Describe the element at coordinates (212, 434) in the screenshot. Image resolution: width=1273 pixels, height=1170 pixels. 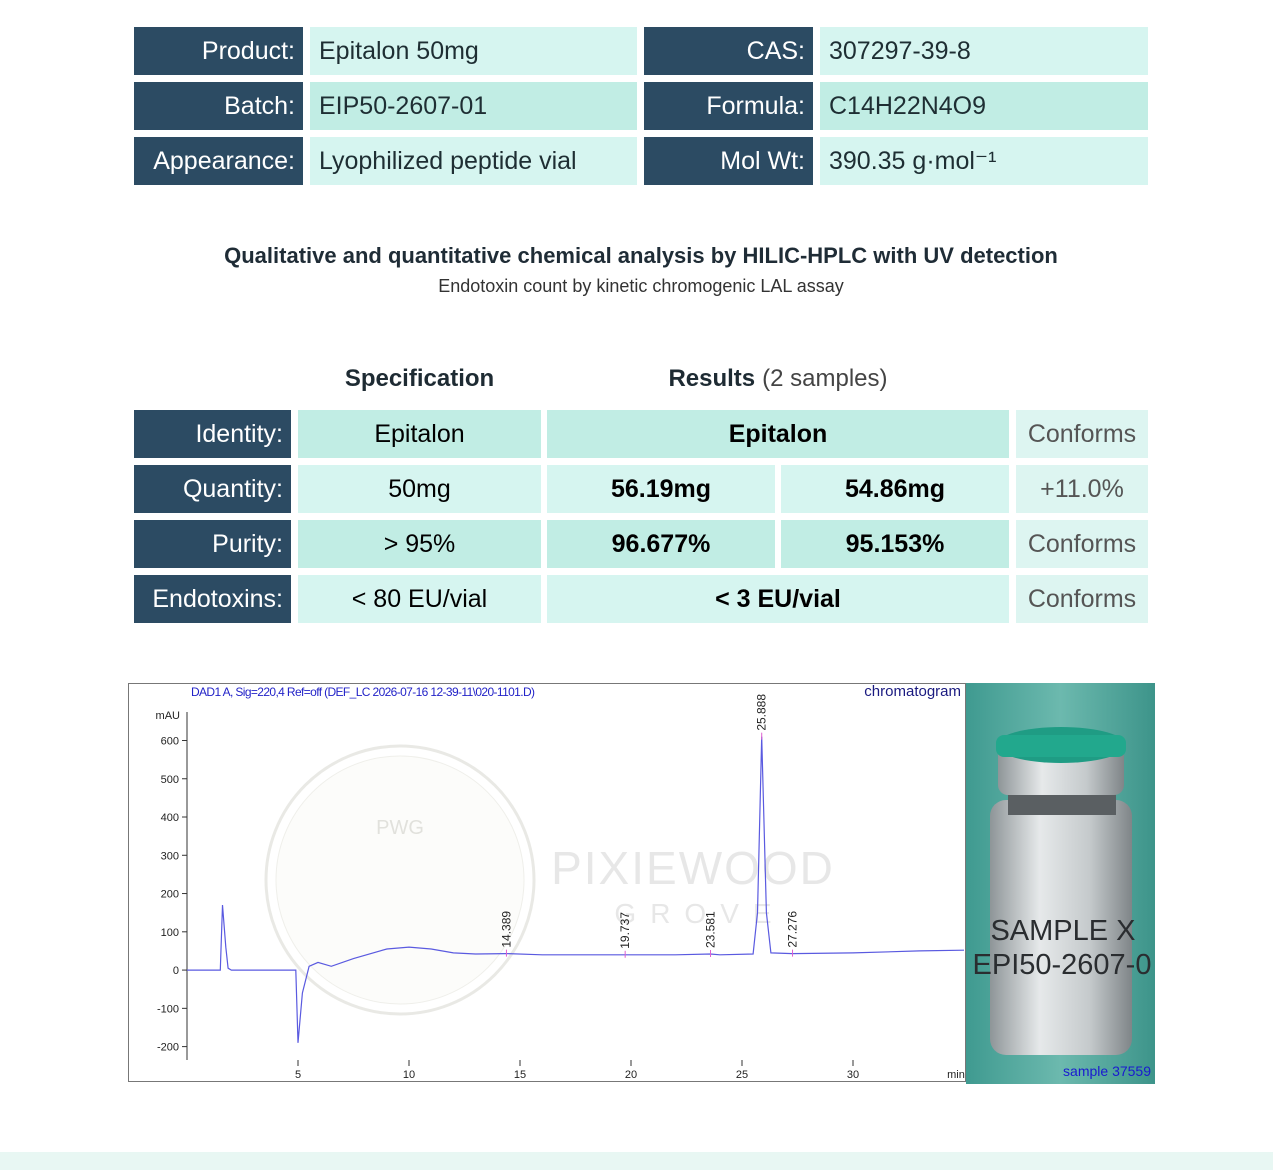
I see `row-label: Identity:` at that location.